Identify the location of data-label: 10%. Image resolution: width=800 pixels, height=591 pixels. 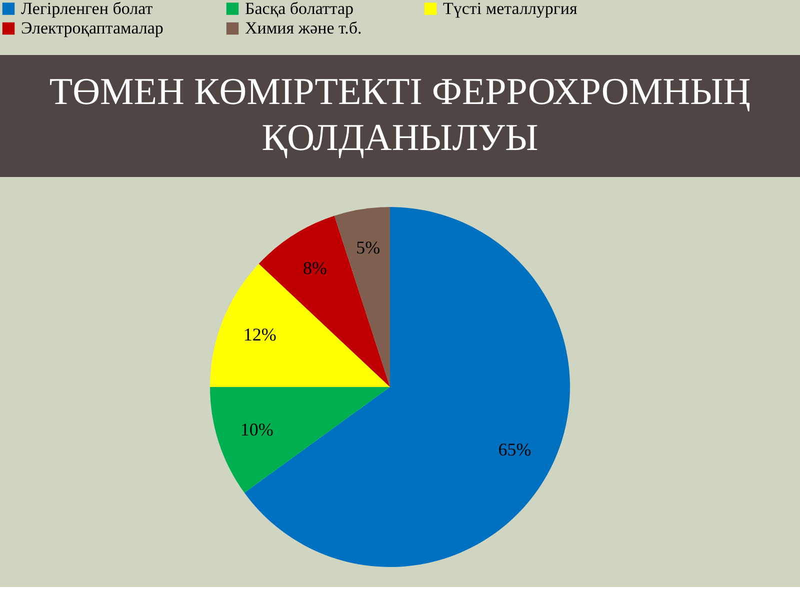
(257, 429).